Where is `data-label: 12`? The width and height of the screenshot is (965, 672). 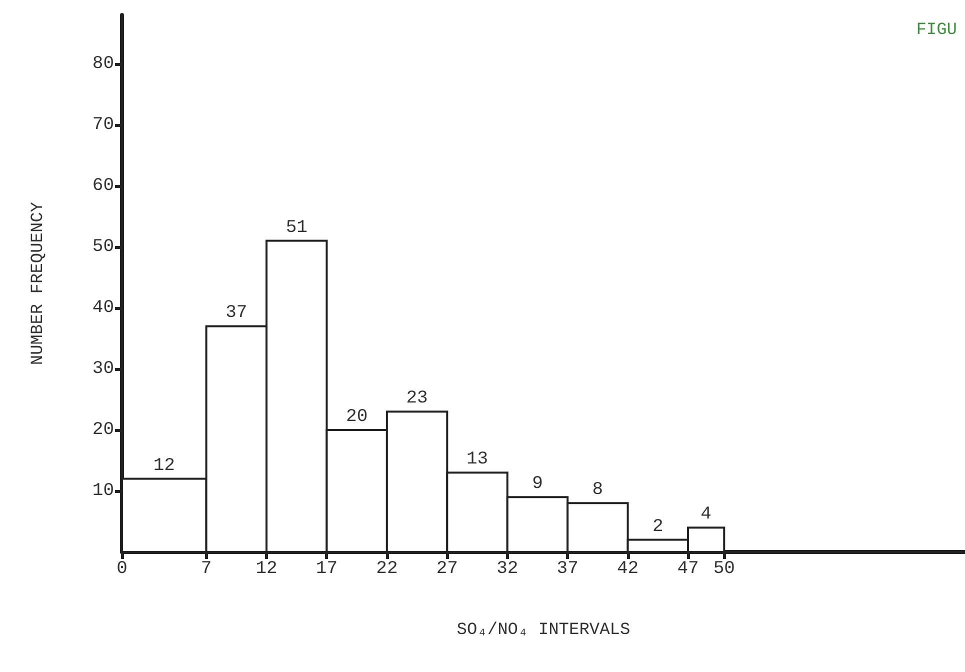
data-label: 12 is located at coordinates (164, 466).